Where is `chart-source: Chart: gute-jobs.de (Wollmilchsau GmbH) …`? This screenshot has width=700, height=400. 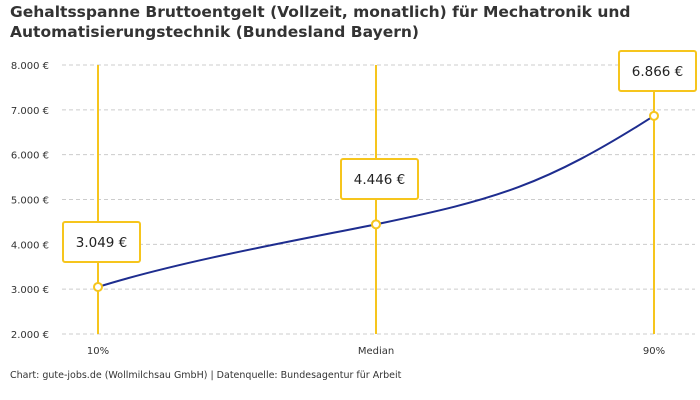 chart-source: Chart: gute-jobs.de (Wollmilchsau GmbH) … is located at coordinates (206, 375).